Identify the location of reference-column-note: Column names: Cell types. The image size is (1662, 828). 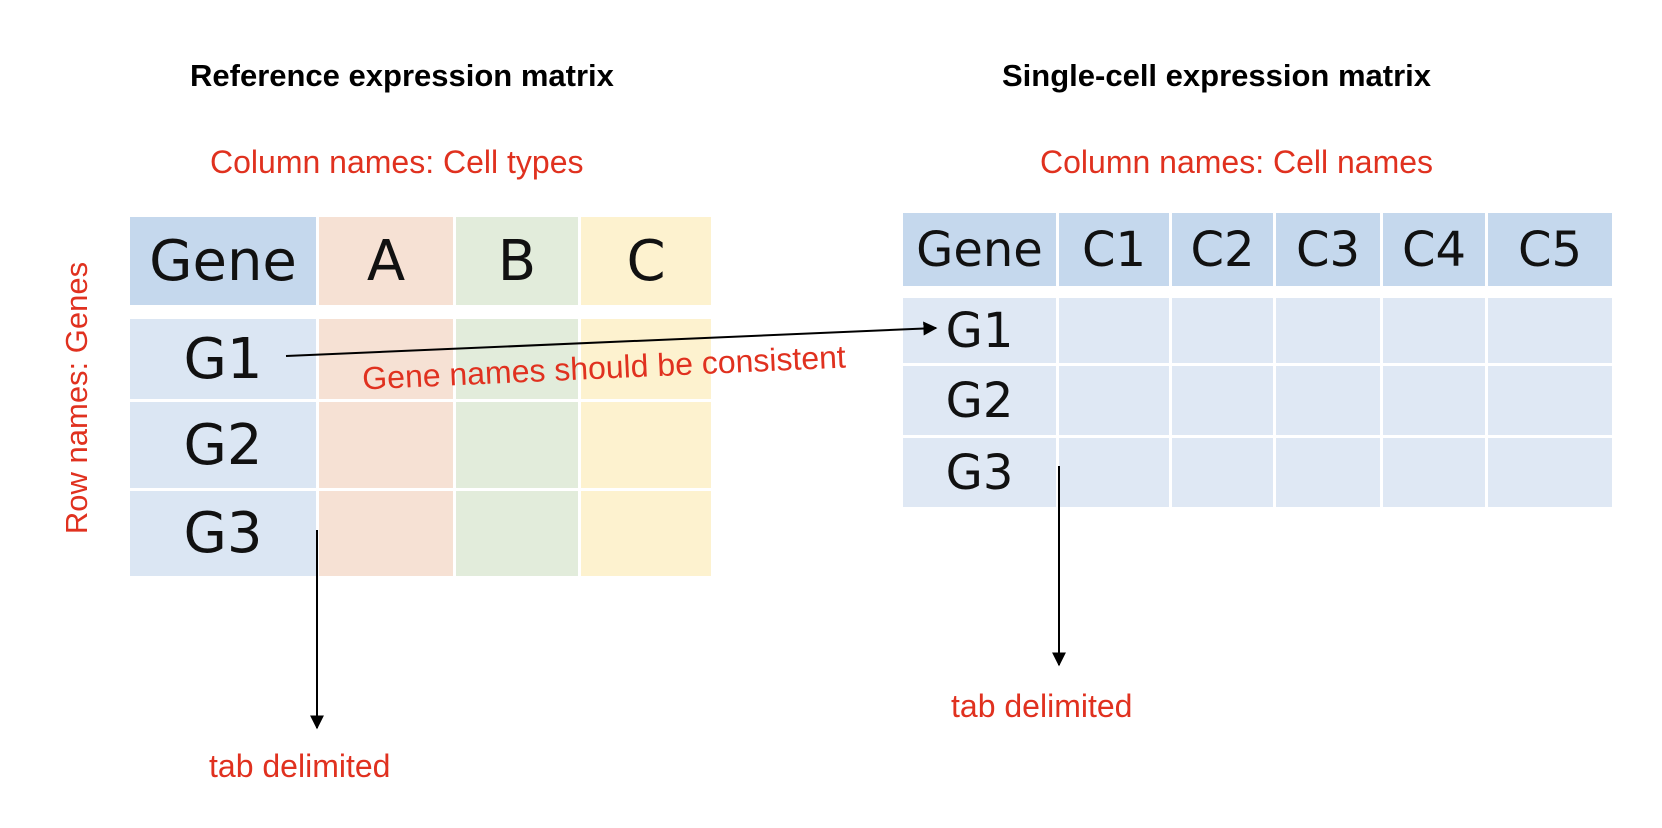
(397, 162).